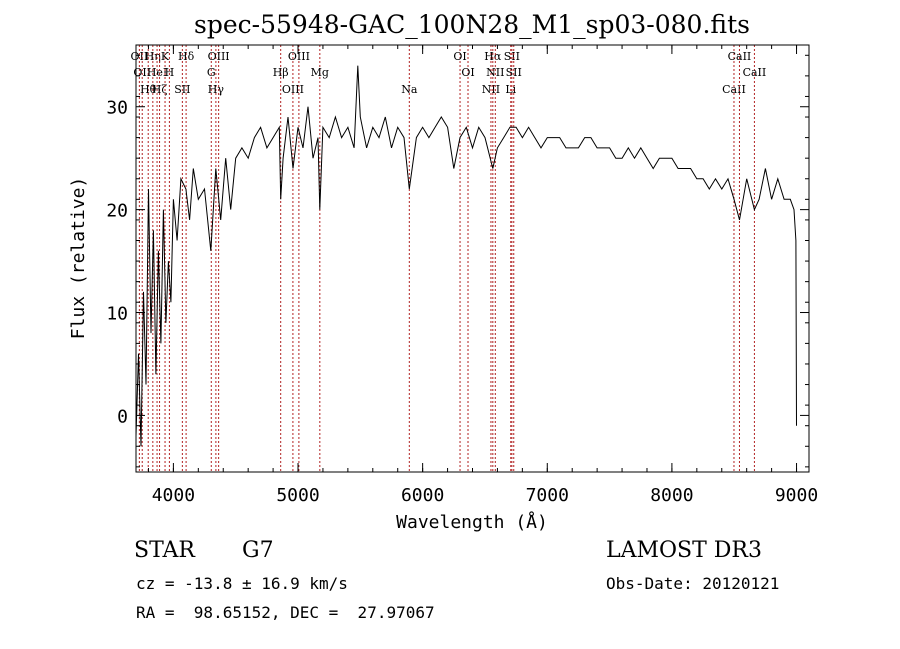 The image size is (900, 649). I want to click on object-subclass: G7, so click(258, 550).